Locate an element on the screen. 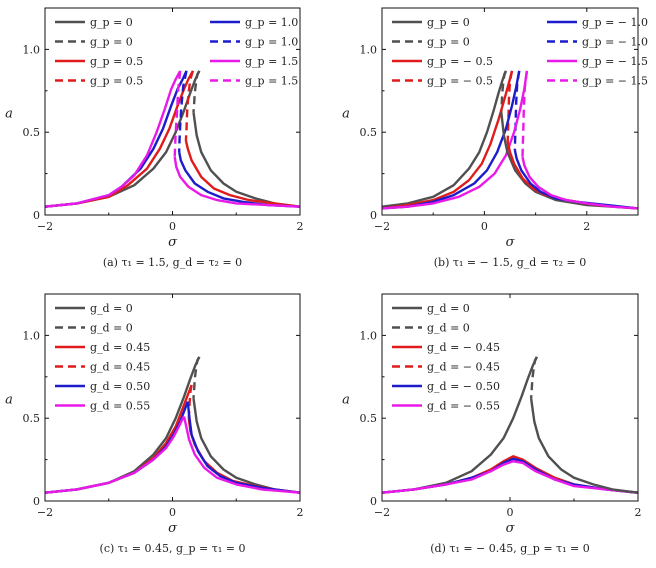  panel-caption: (b) τ₁ = − 1.5, g_d = τ₂ = 0 is located at coordinates (510, 262).